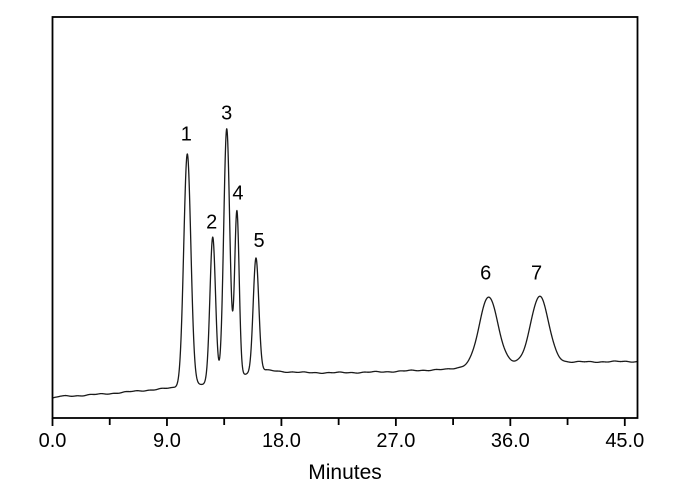 The width and height of the screenshot is (690, 490). Describe the element at coordinates (485, 274) in the screenshot. I see `peak-label-6: 6` at that location.